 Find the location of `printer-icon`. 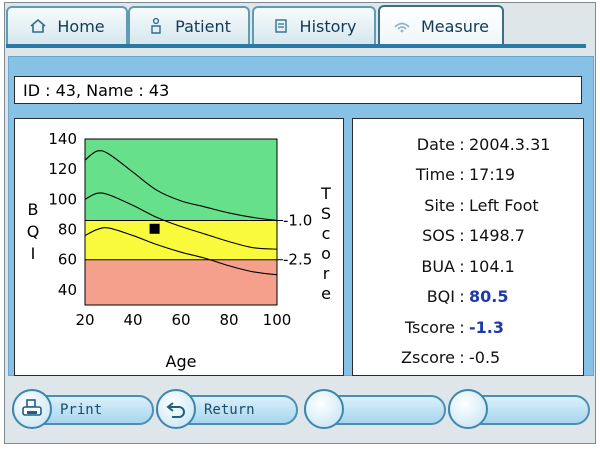

printer-icon is located at coordinates (32, 409).